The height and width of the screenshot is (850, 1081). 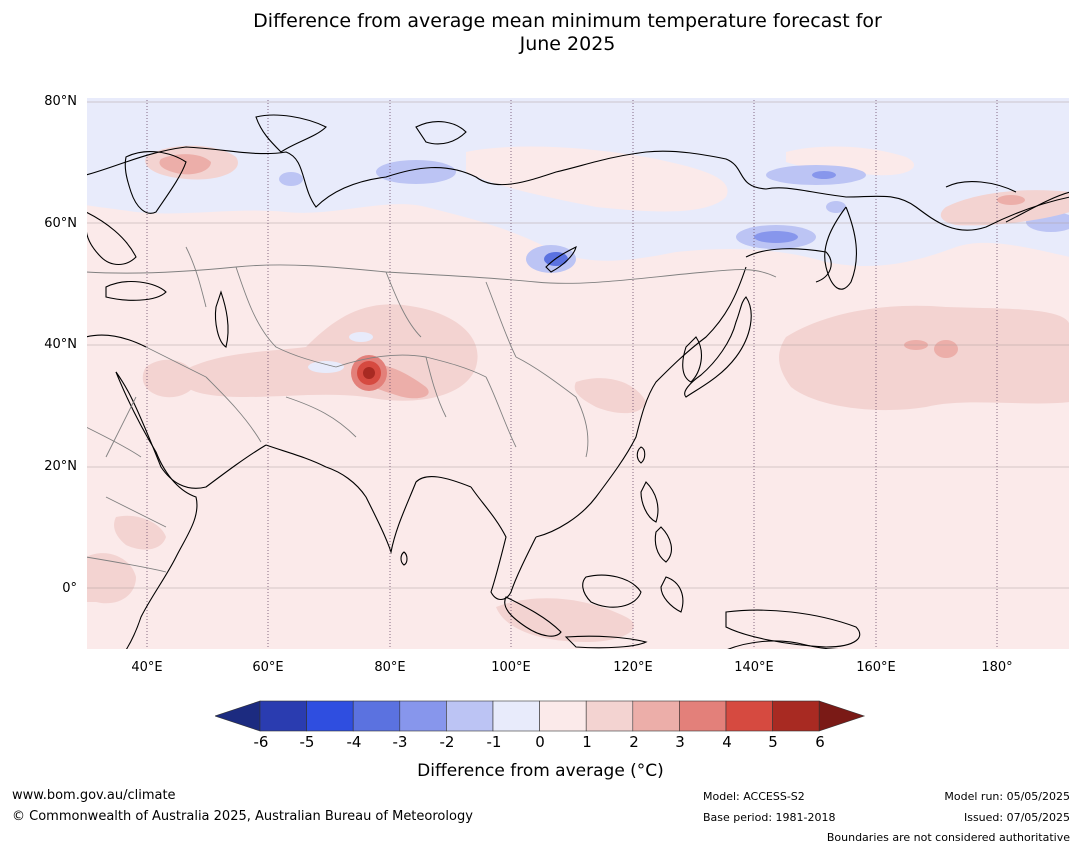 What do you see at coordinates (169, 378) in the screenshot?
I see `anomaly-warm-arabia` at bounding box center [169, 378].